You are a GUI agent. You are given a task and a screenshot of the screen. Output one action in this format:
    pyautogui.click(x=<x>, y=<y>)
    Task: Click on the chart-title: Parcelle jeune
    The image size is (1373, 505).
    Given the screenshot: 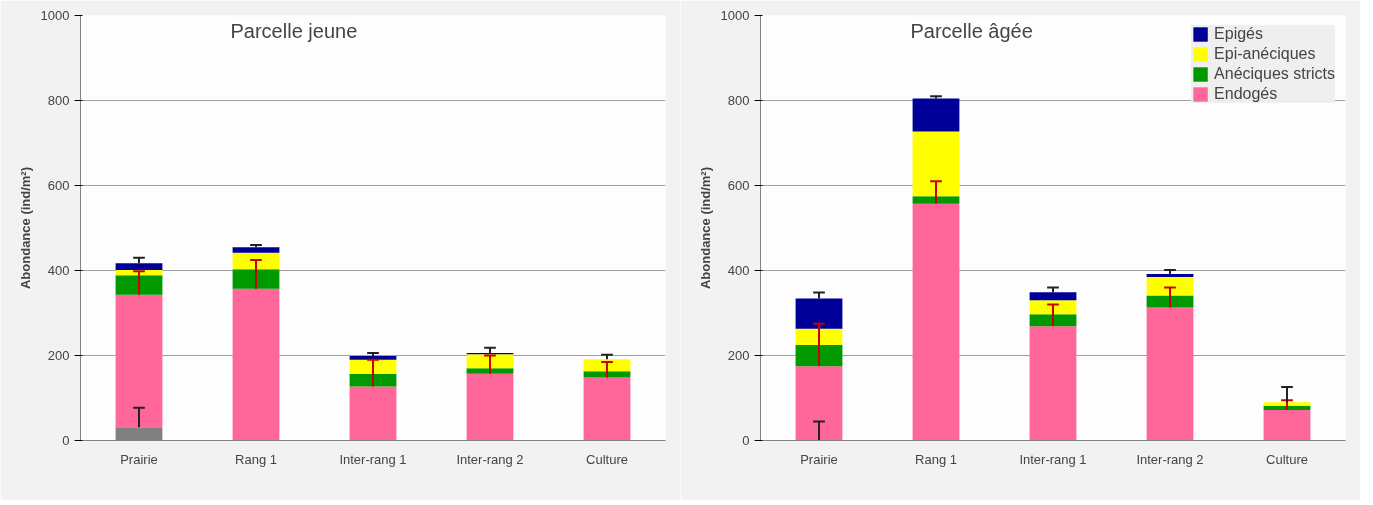 What is the action you would take?
    pyautogui.click(x=294, y=30)
    